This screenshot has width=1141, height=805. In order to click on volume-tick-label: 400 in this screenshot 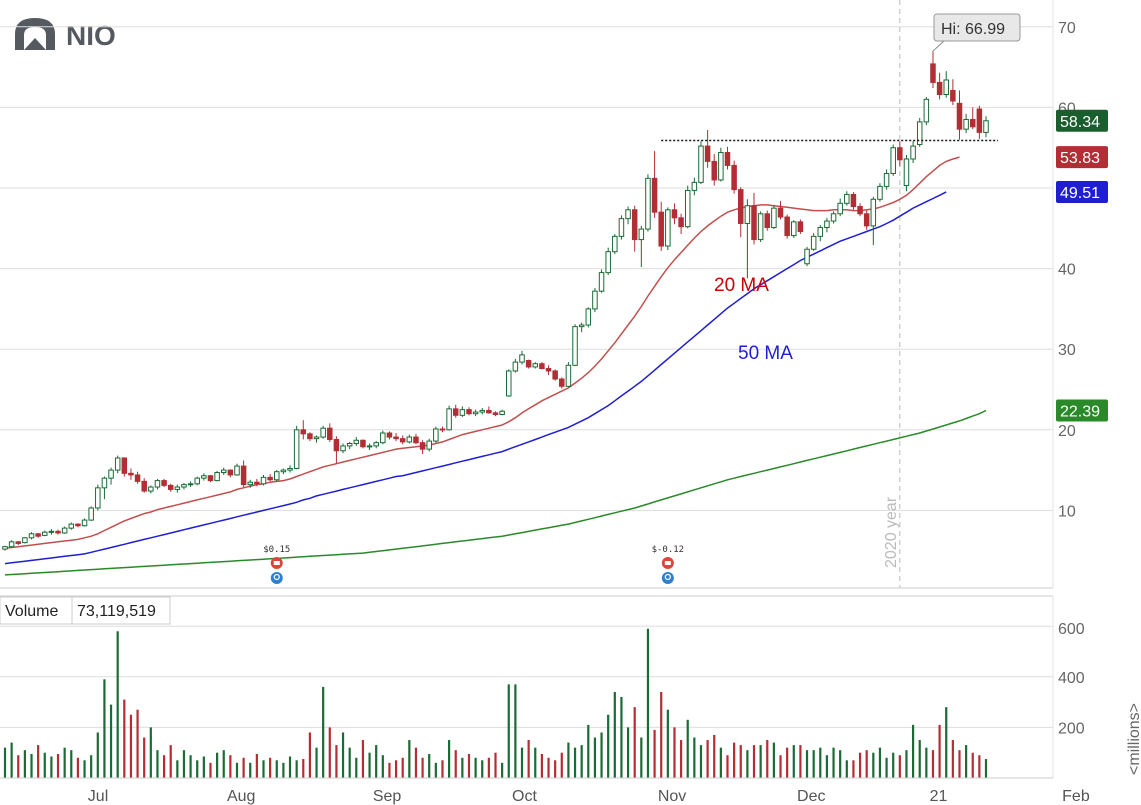, I will do `click(1071, 678)`.